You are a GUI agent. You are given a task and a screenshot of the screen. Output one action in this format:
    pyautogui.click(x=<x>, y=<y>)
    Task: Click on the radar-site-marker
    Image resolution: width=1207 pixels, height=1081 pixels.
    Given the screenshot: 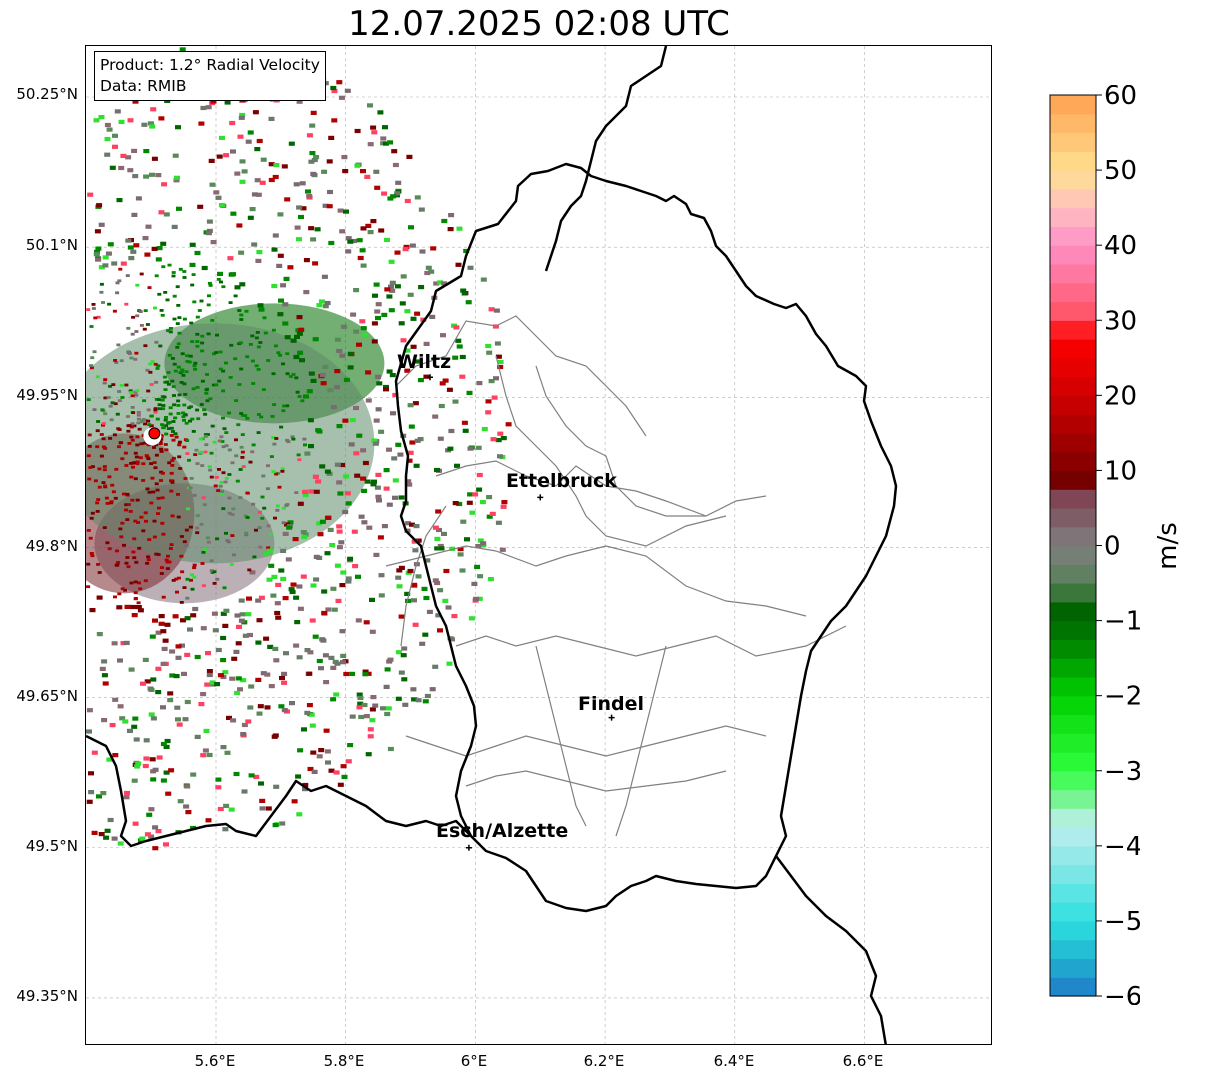 What is the action you would take?
    pyautogui.click(x=154, y=433)
    